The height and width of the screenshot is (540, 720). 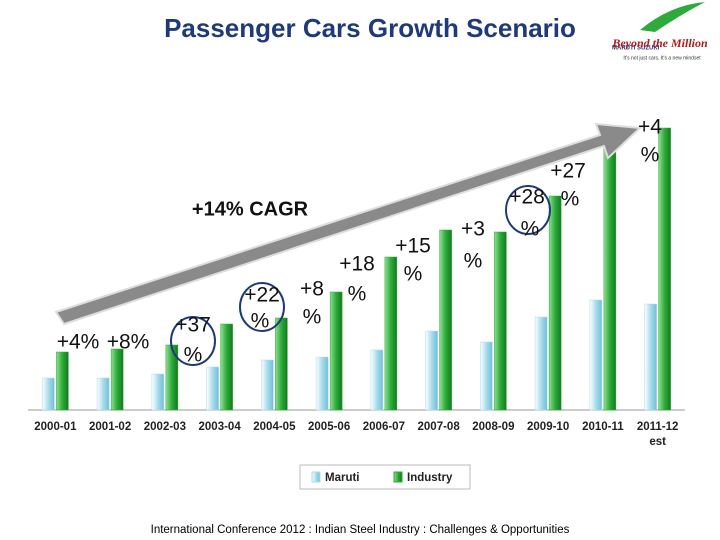 What do you see at coordinates (493, 427) in the screenshot?
I see `x-tick-label: 2008-09` at bounding box center [493, 427].